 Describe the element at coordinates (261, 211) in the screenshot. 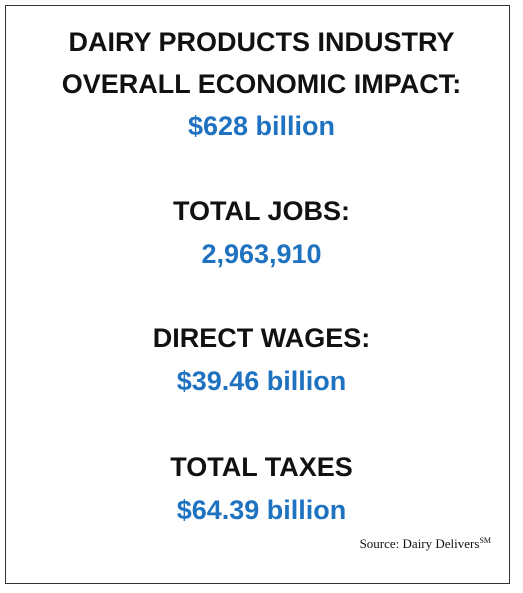

I see `stat-label: TOTAL JOBS:` at that location.